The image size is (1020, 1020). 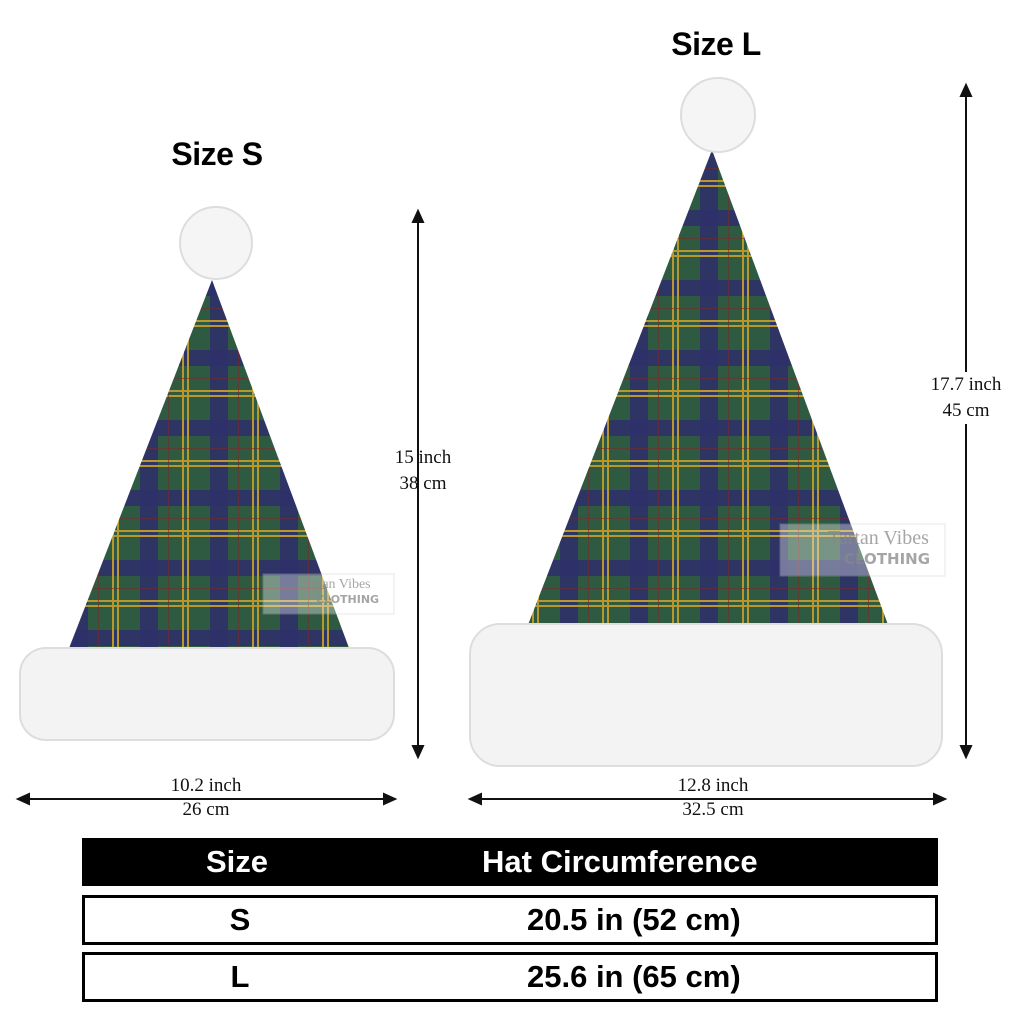 What do you see at coordinates (206, 798) in the screenshot?
I see `small-width-label: 10.2 inch 26 cm` at bounding box center [206, 798].